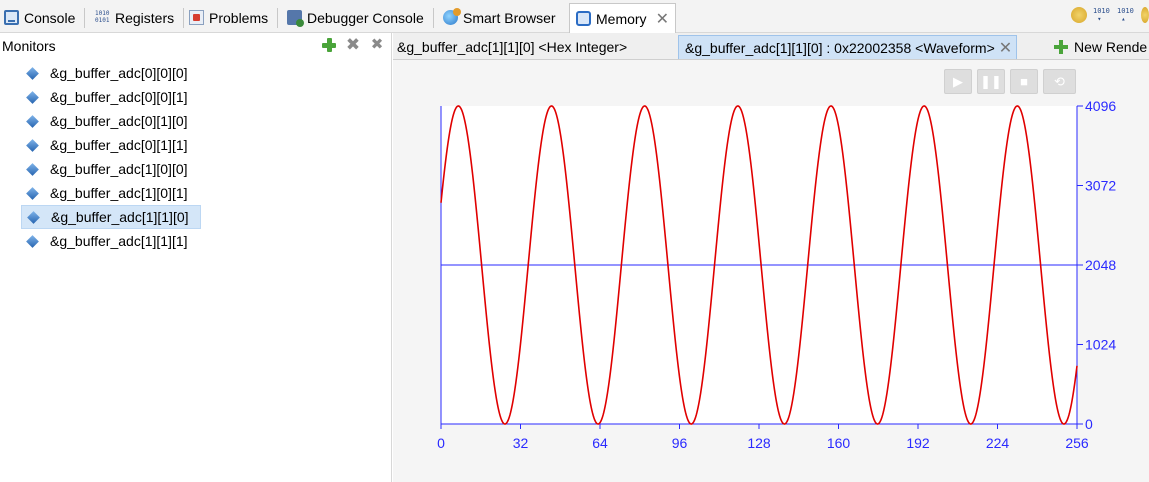 The width and height of the screenshot is (1149, 482). Describe the element at coordinates (1100, 345) in the screenshot. I see `y-tick-label: 1024` at that location.